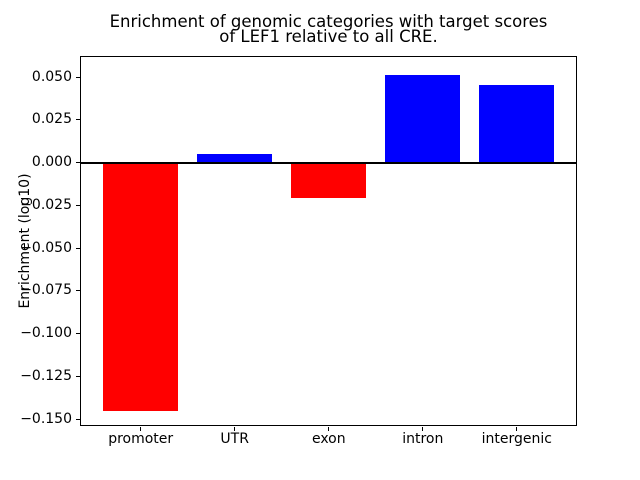 This screenshot has height=480, width=640. Describe the element at coordinates (328, 36) in the screenshot. I see `chart-title-line2: of LEF1 relative to all CRE.` at that location.